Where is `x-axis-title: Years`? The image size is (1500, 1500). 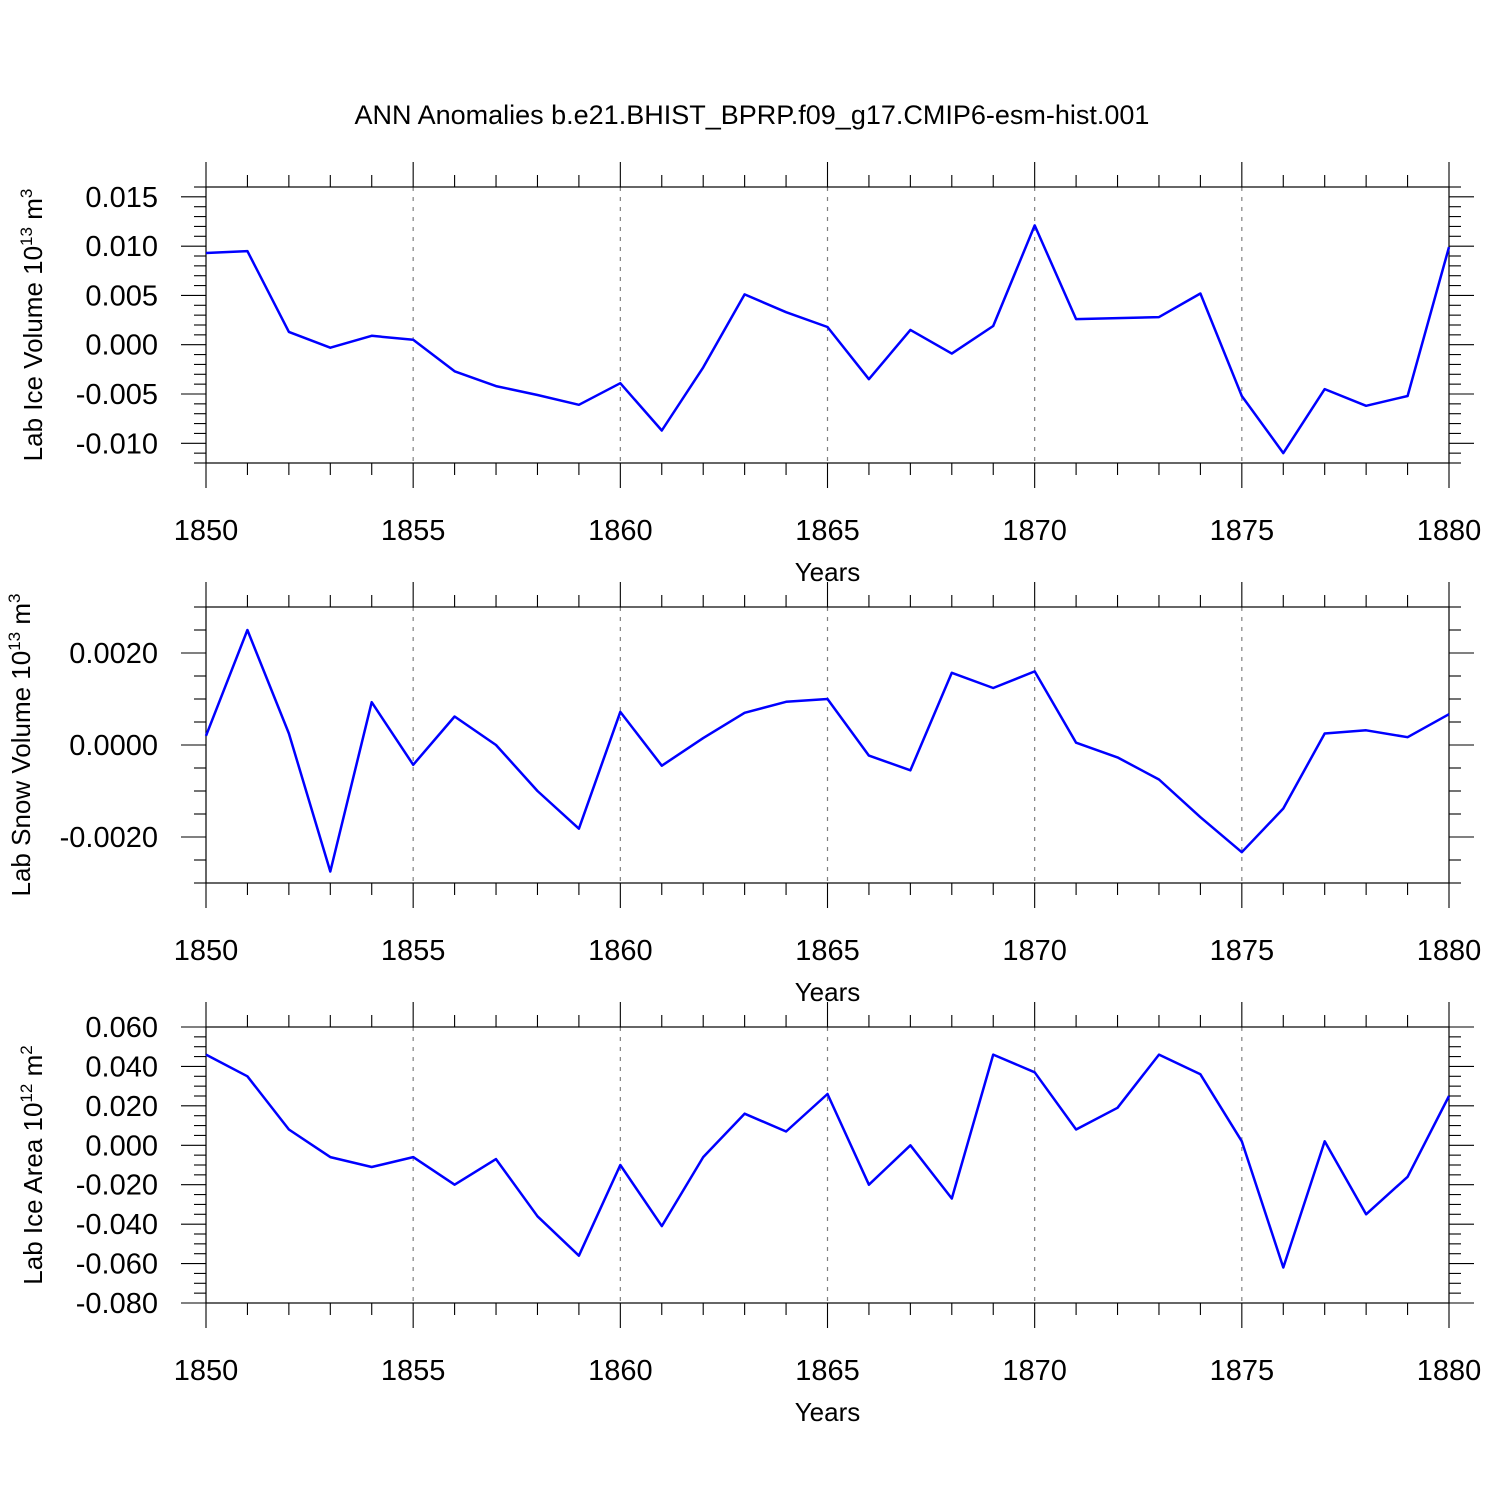
x-axis-title: Years is located at coordinates (828, 1412).